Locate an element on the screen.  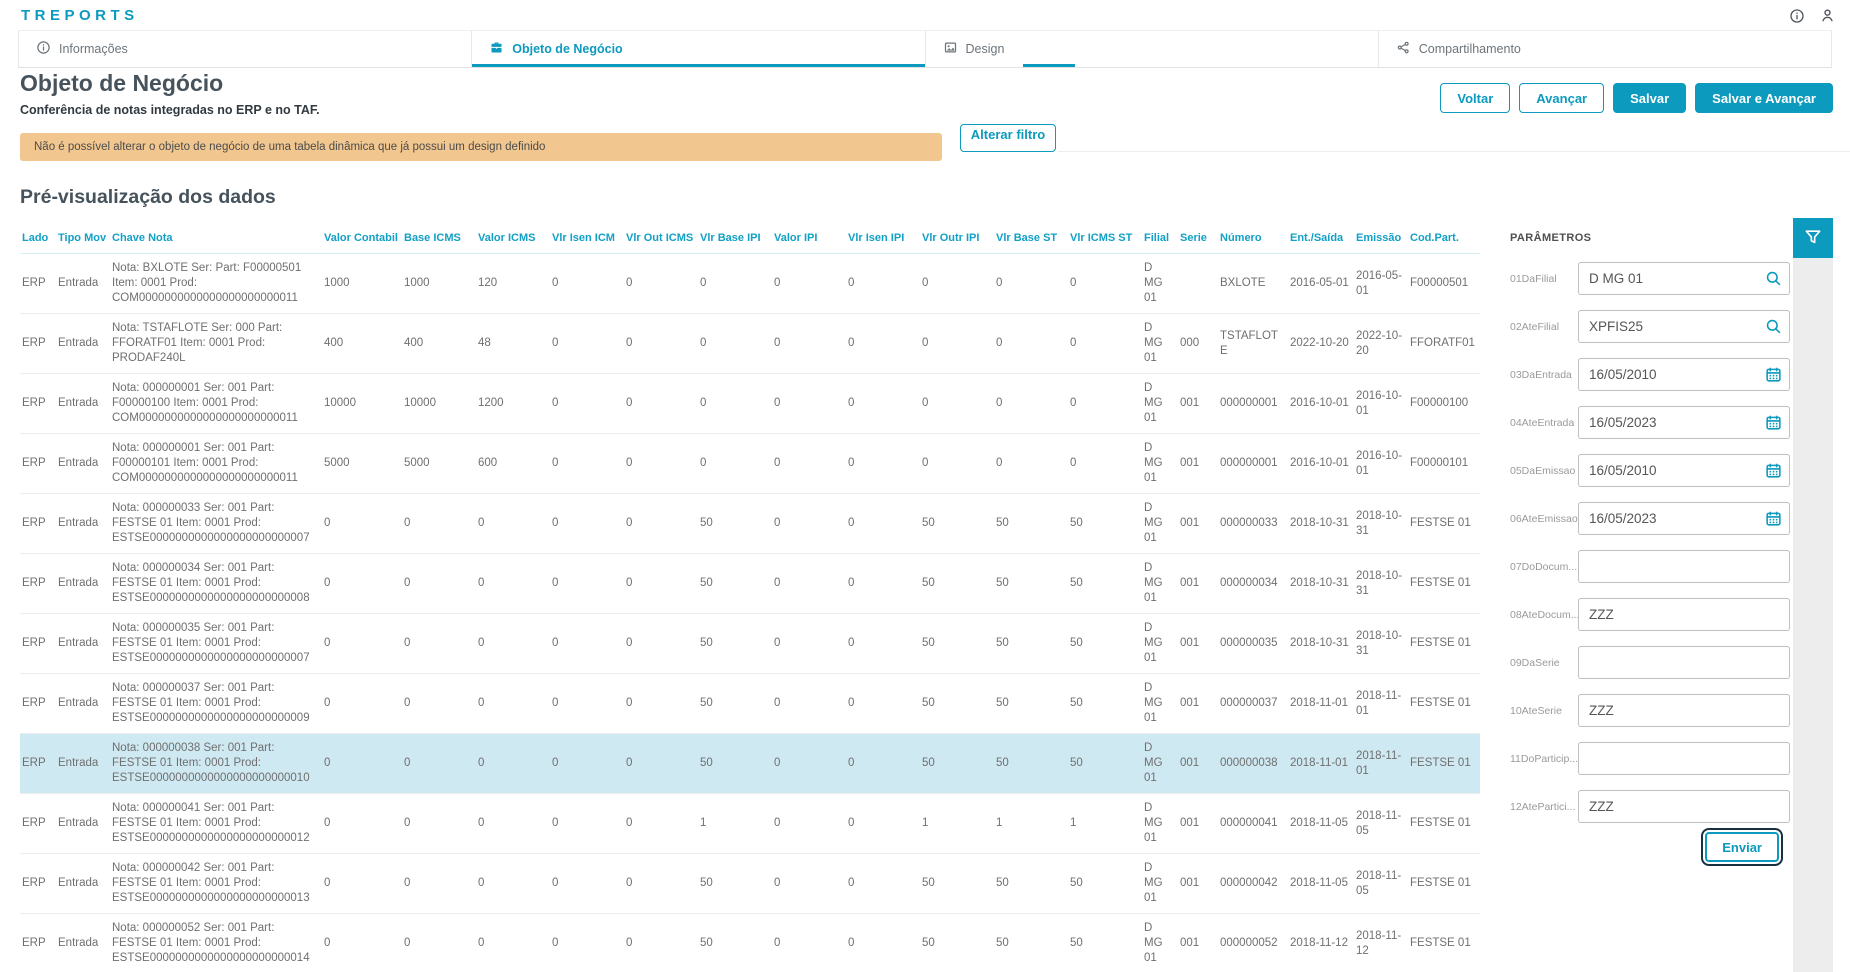
enviar-button: Enviar is located at coordinates (1742, 847).